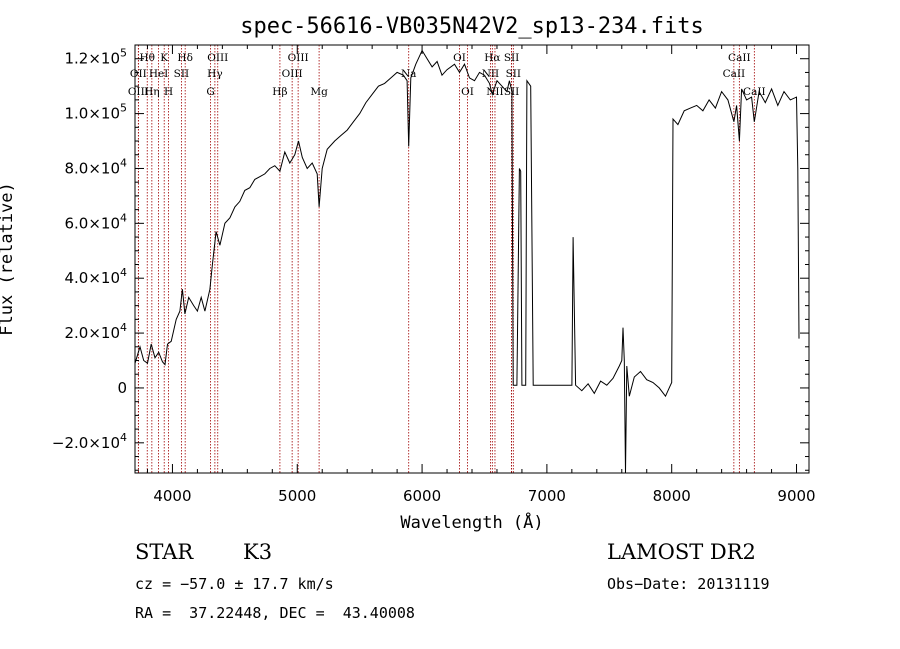  I want to click on spectral-line-label: HeI, so click(159, 74).